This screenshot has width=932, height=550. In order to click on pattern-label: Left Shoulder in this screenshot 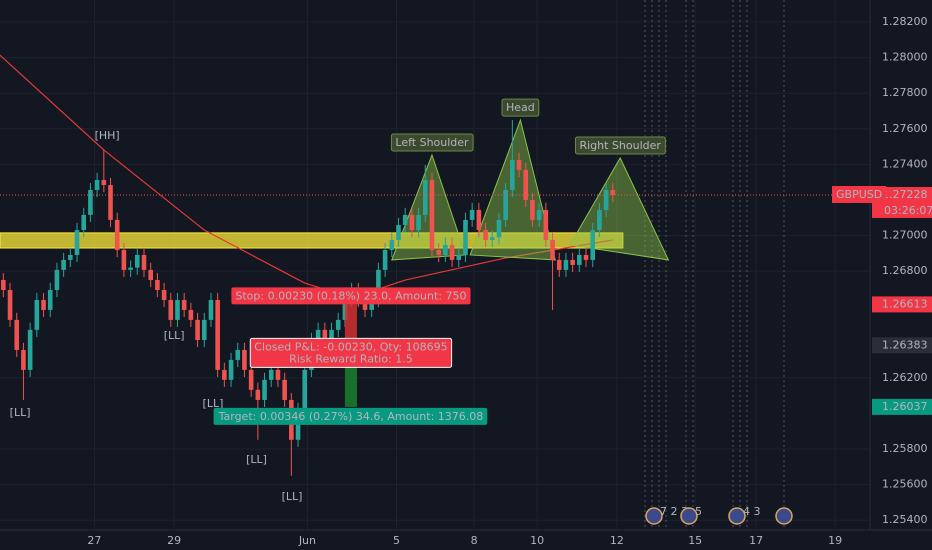, I will do `click(432, 142)`.